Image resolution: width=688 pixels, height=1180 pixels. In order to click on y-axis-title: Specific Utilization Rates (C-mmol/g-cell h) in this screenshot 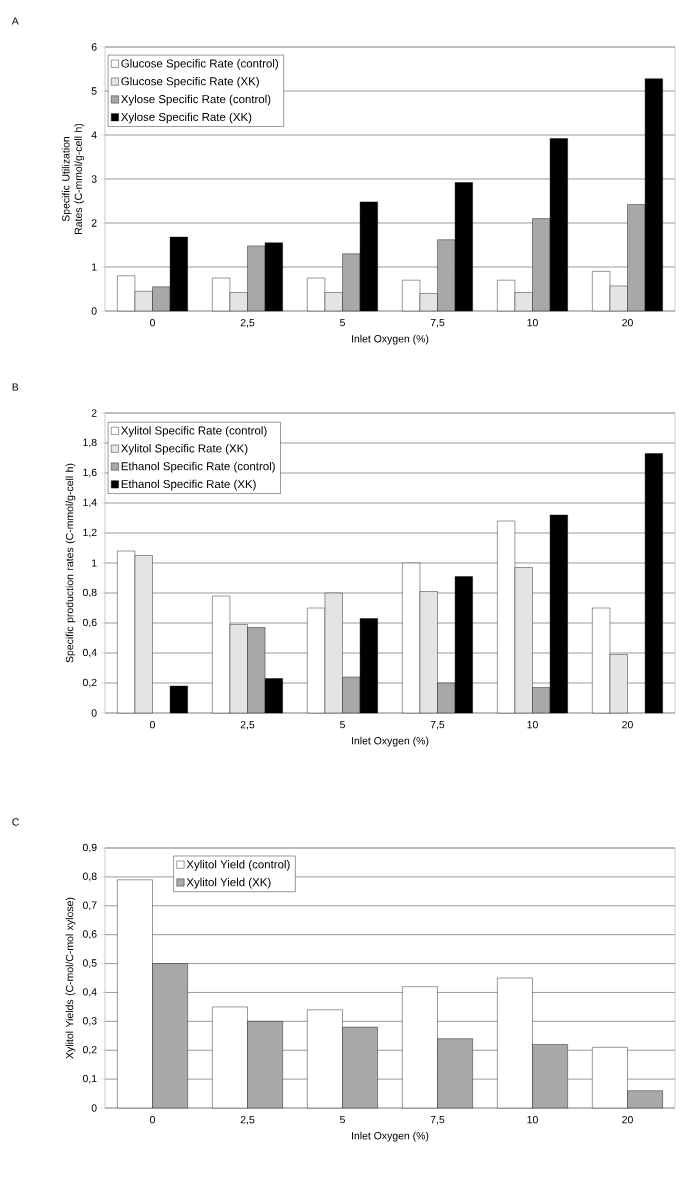, I will do `click(73, 178)`.